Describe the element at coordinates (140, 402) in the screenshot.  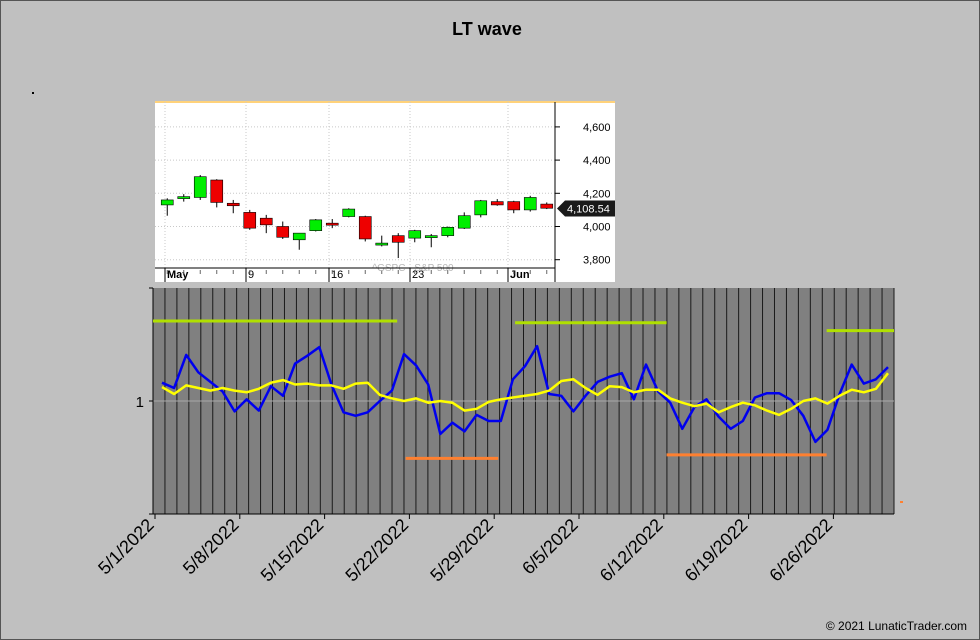
I see `wave-y-tick-label: 1` at that location.